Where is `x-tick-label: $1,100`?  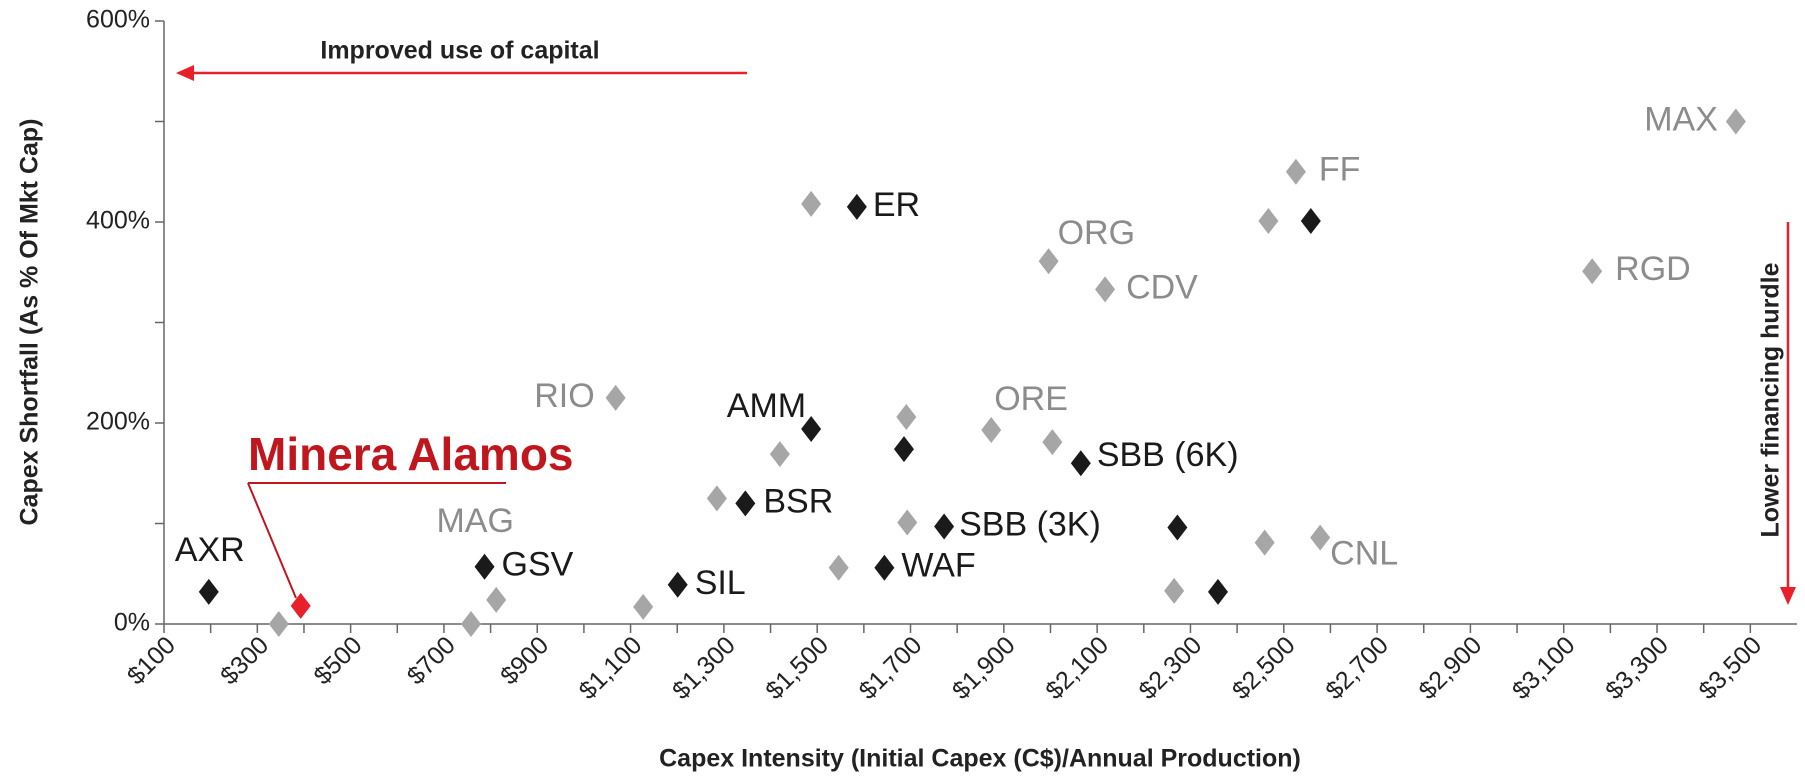 x-tick-label: $1,100 is located at coordinates (611, 668).